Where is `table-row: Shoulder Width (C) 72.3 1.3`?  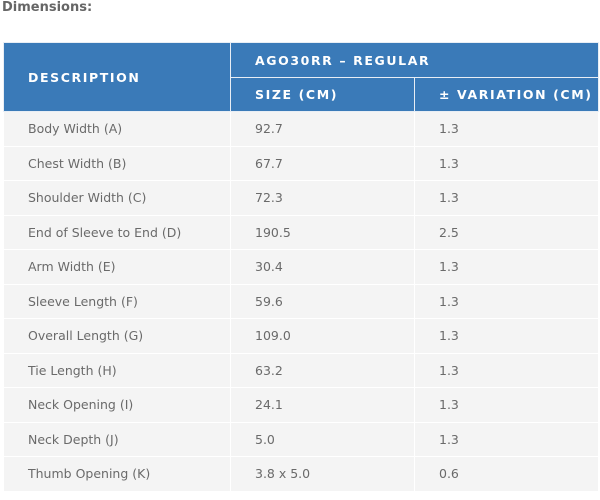 table-row: Shoulder Width (C) 72.3 1.3 is located at coordinates (301, 198).